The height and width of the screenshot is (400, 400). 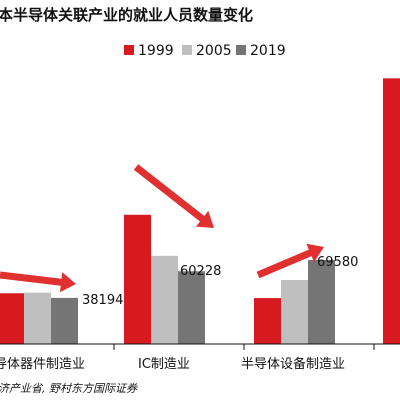 I want to click on source-note: 济产业省, 野村东方国际证券, so click(x=69, y=388).